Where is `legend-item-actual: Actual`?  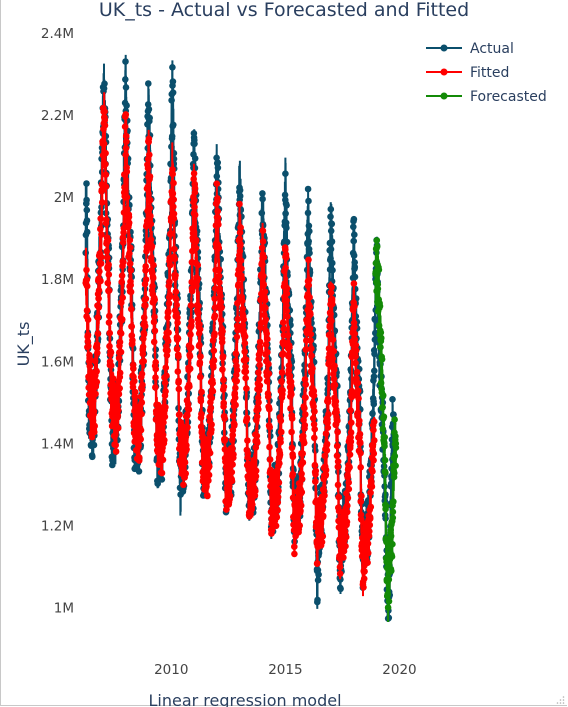
legend-item-actual: Actual is located at coordinates (470, 49).